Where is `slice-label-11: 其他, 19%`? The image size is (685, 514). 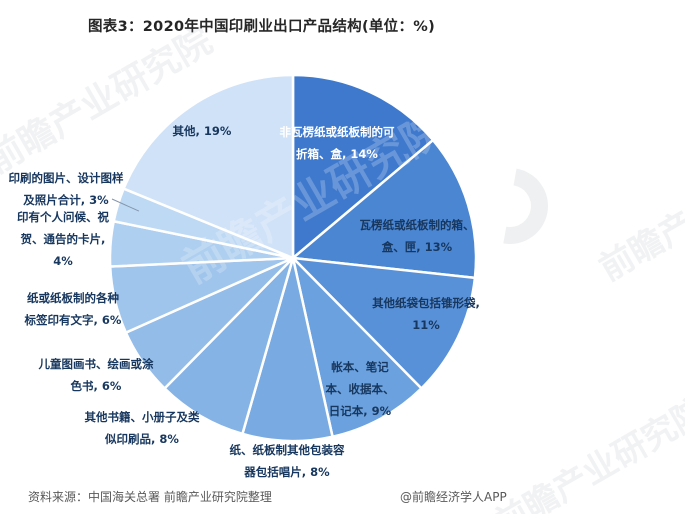
slice-label-11: 其他, 19% is located at coordinates (202, 131).